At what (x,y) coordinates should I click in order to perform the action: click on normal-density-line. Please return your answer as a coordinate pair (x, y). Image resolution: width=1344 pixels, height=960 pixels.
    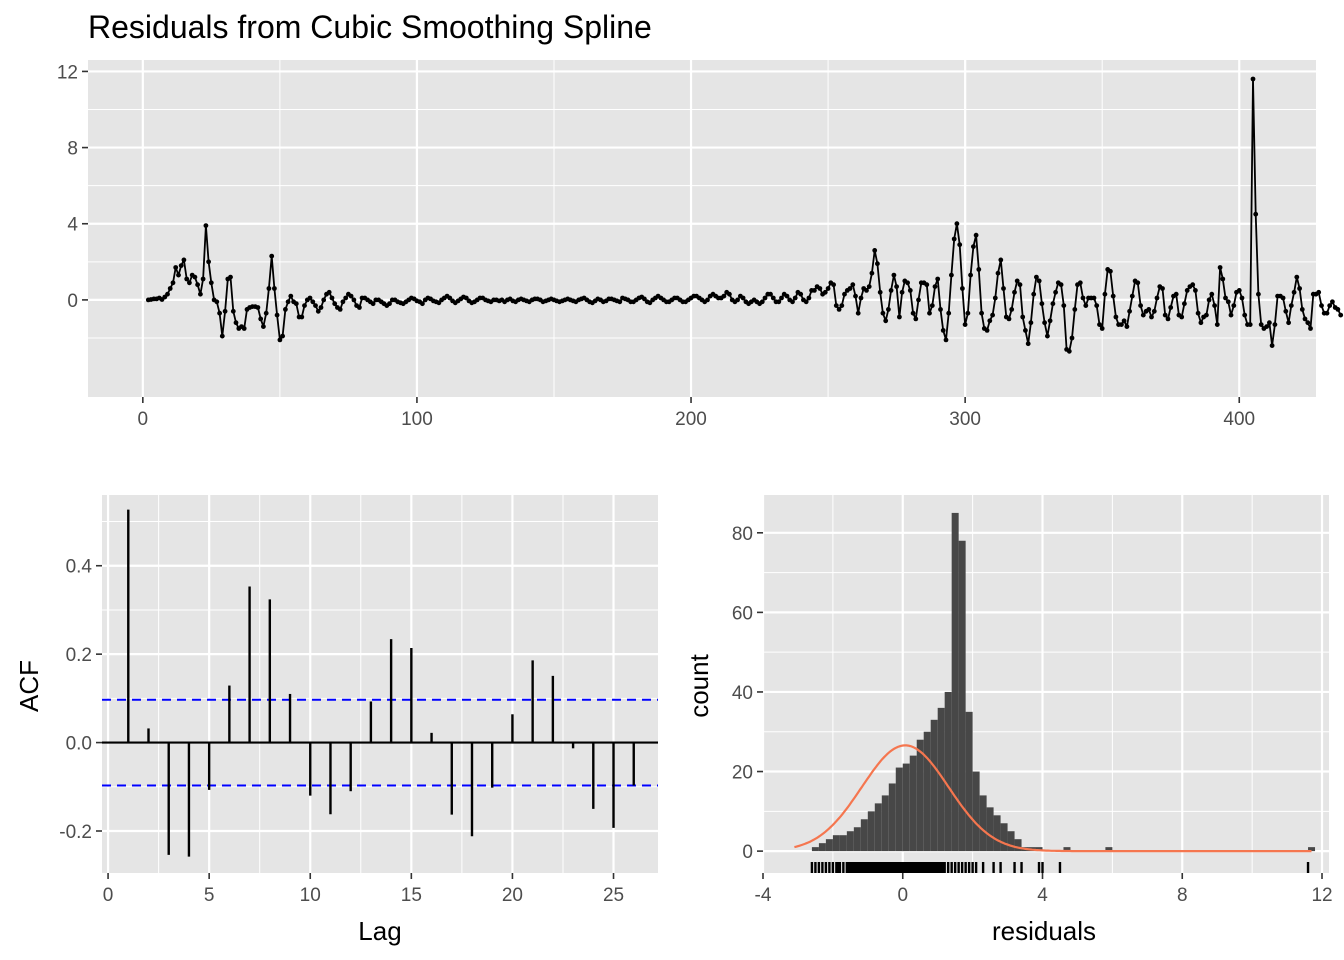
    Looking at the image, I should click on (1053, 798).